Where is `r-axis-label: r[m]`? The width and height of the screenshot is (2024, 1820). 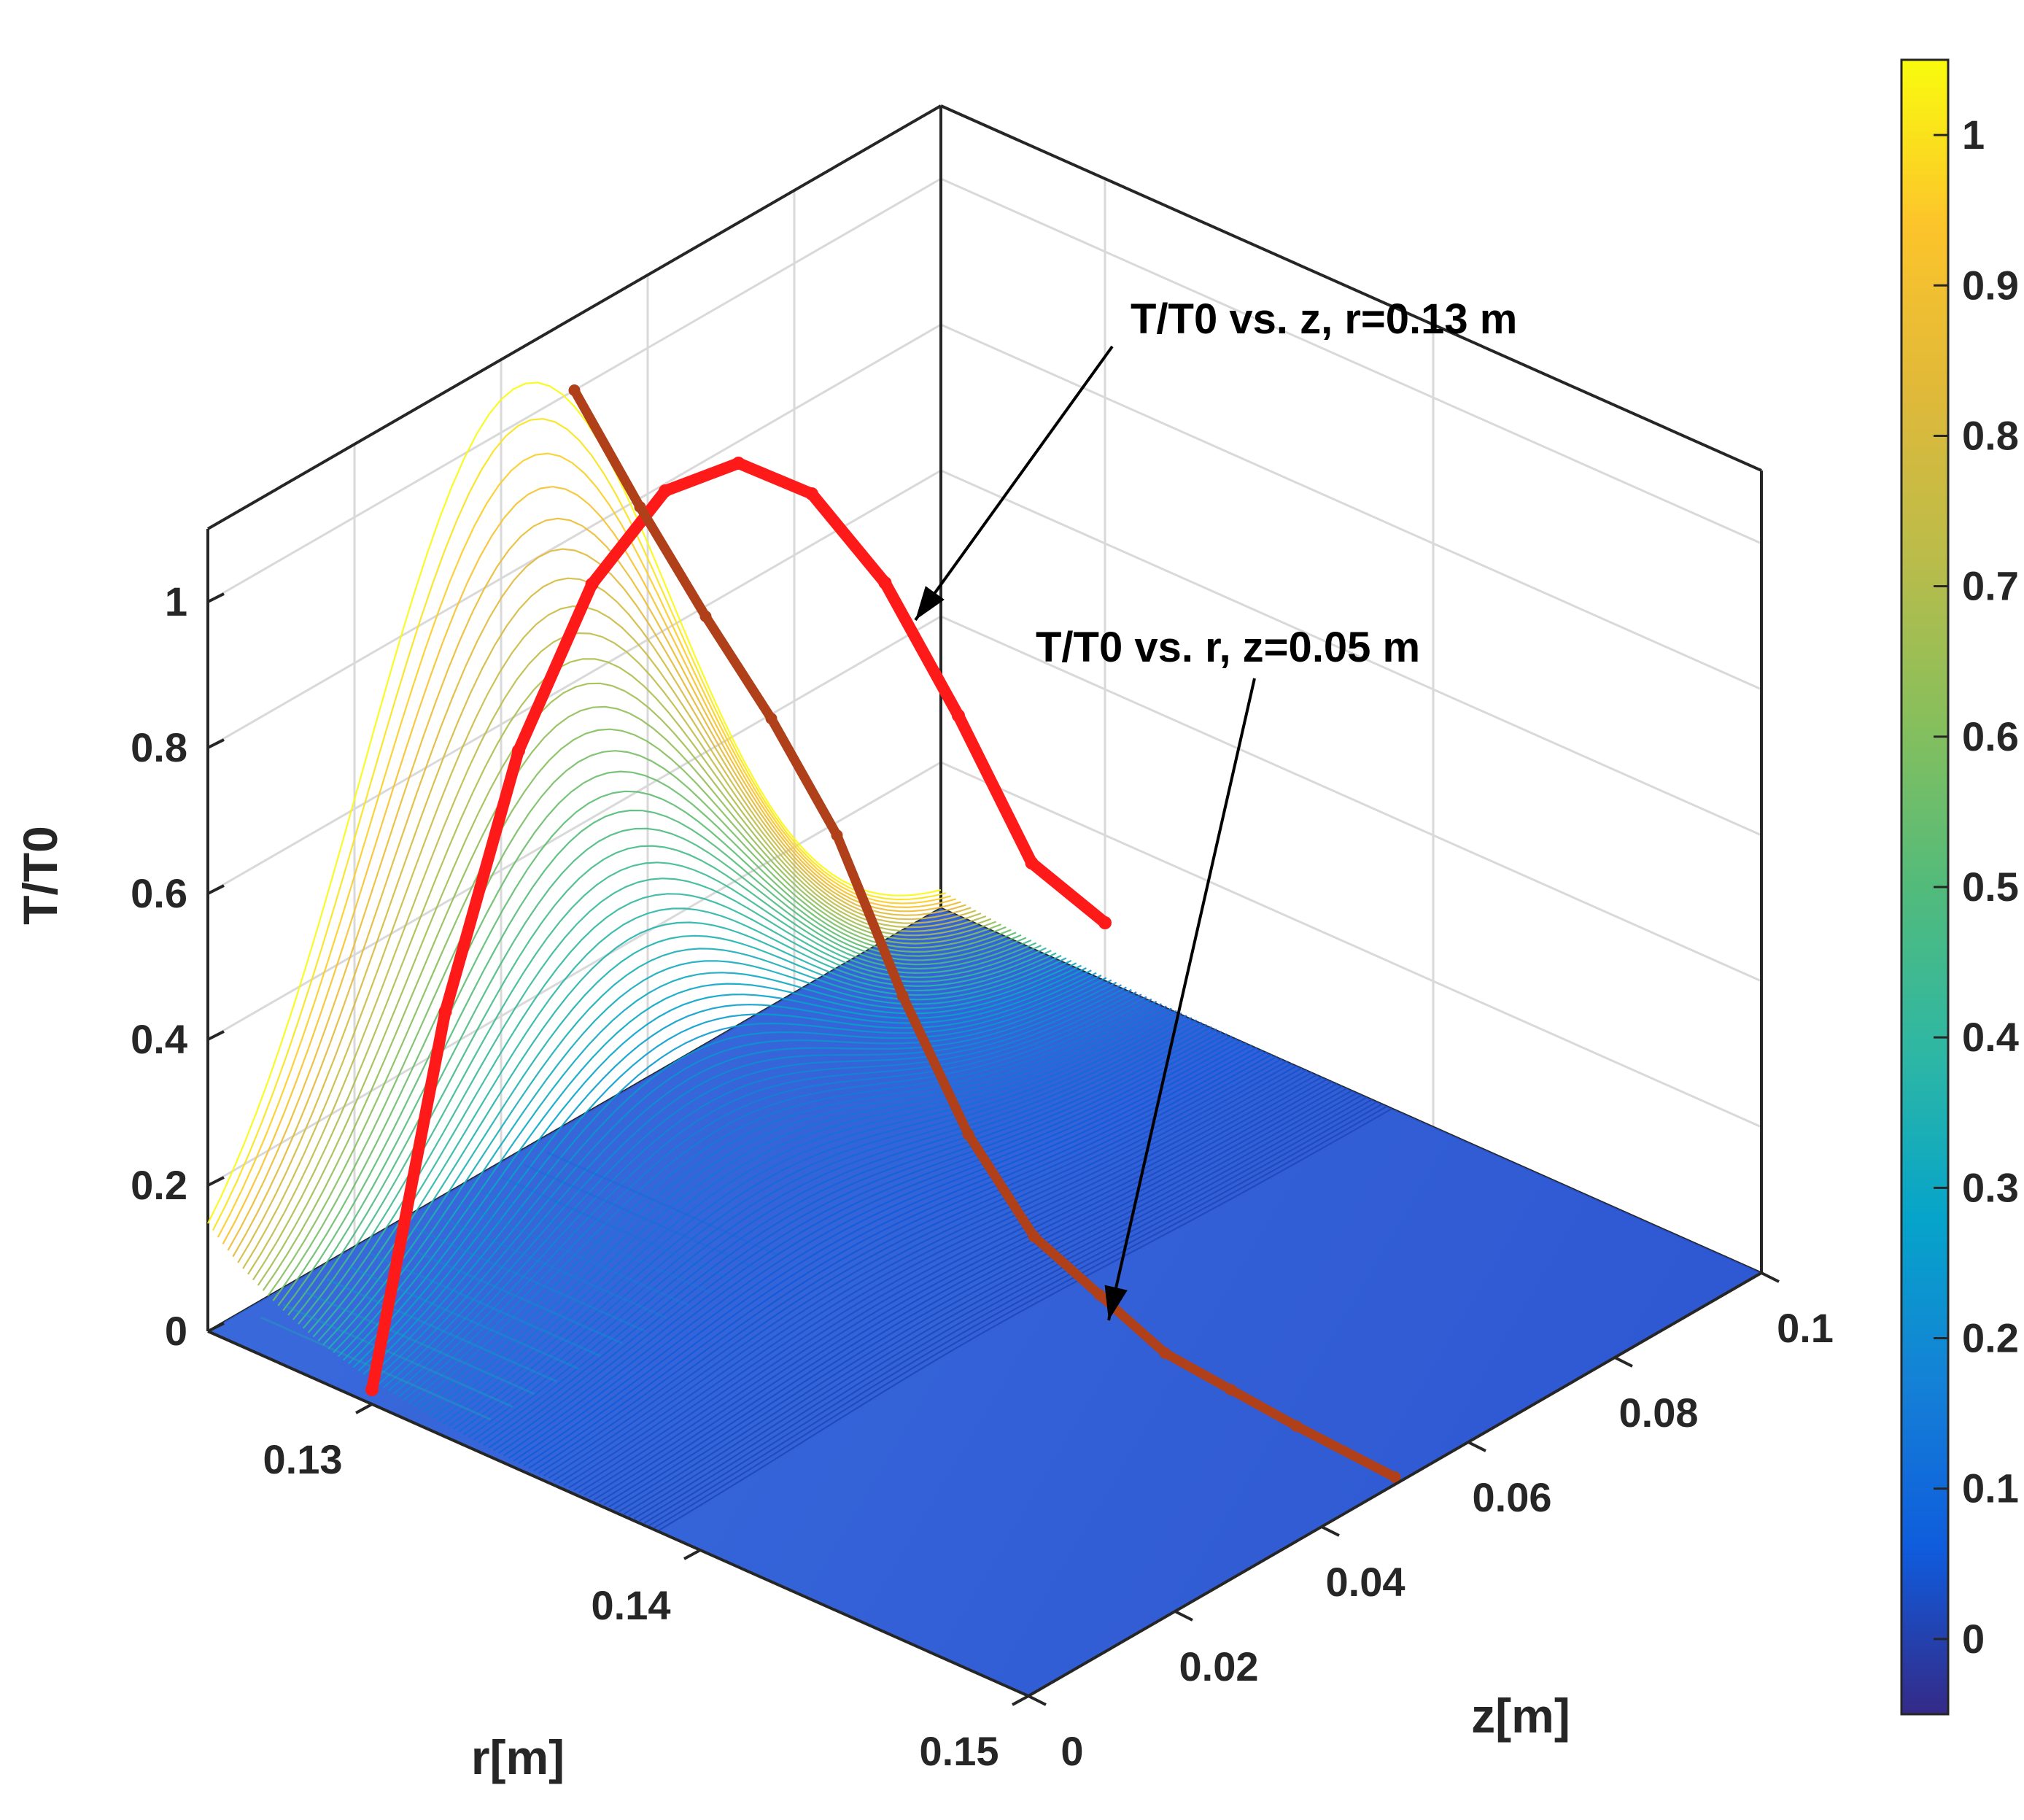
r-axis-label: r[m] is located at coordinates (518, 1757).